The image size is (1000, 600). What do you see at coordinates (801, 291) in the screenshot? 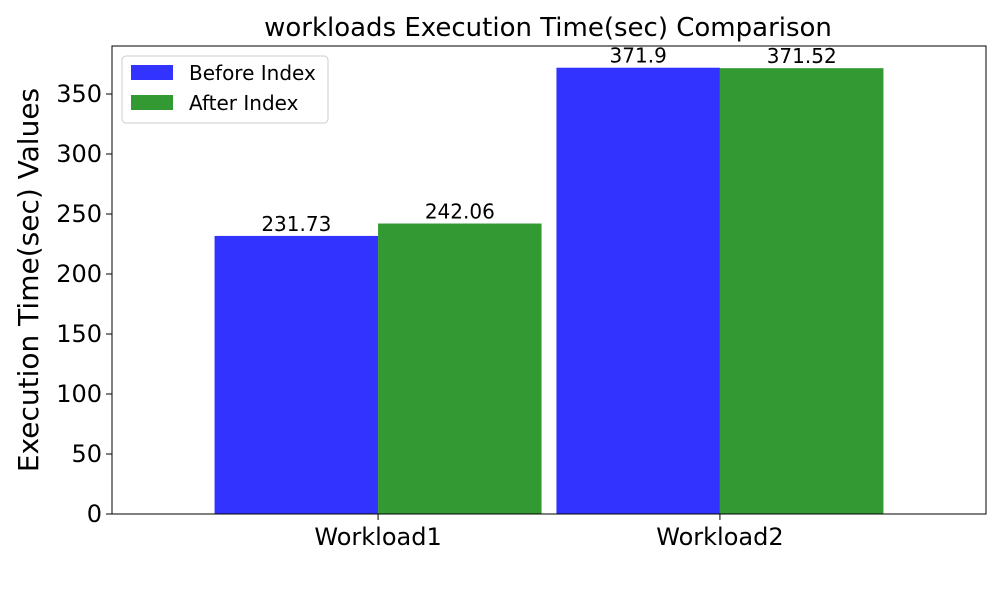
I see `bar-workload2-series1` at bounding box center [801, 291].